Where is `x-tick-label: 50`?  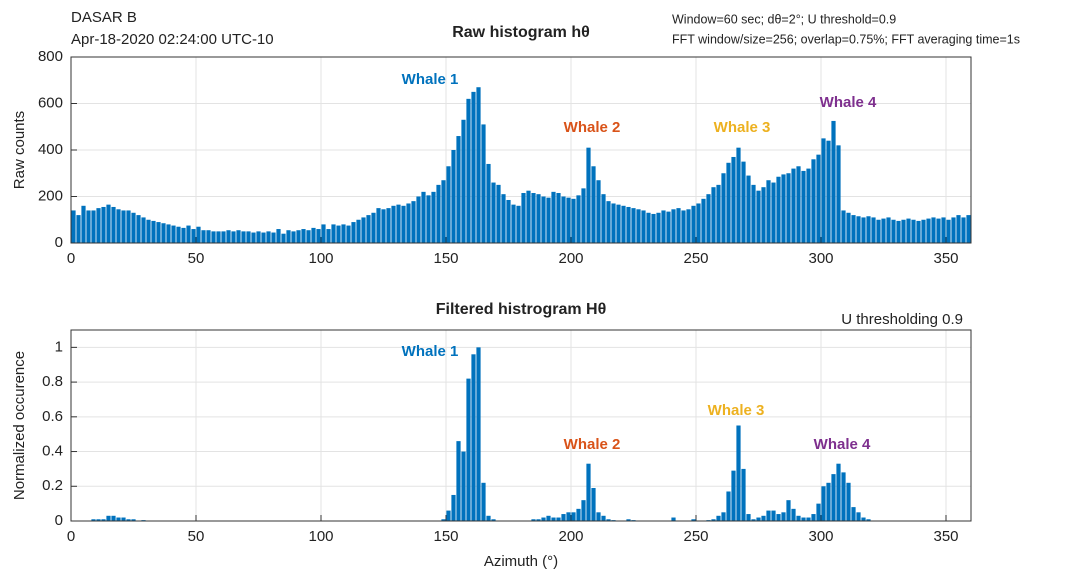 x-tick-label: 50 is located at coordinates (196, 536).